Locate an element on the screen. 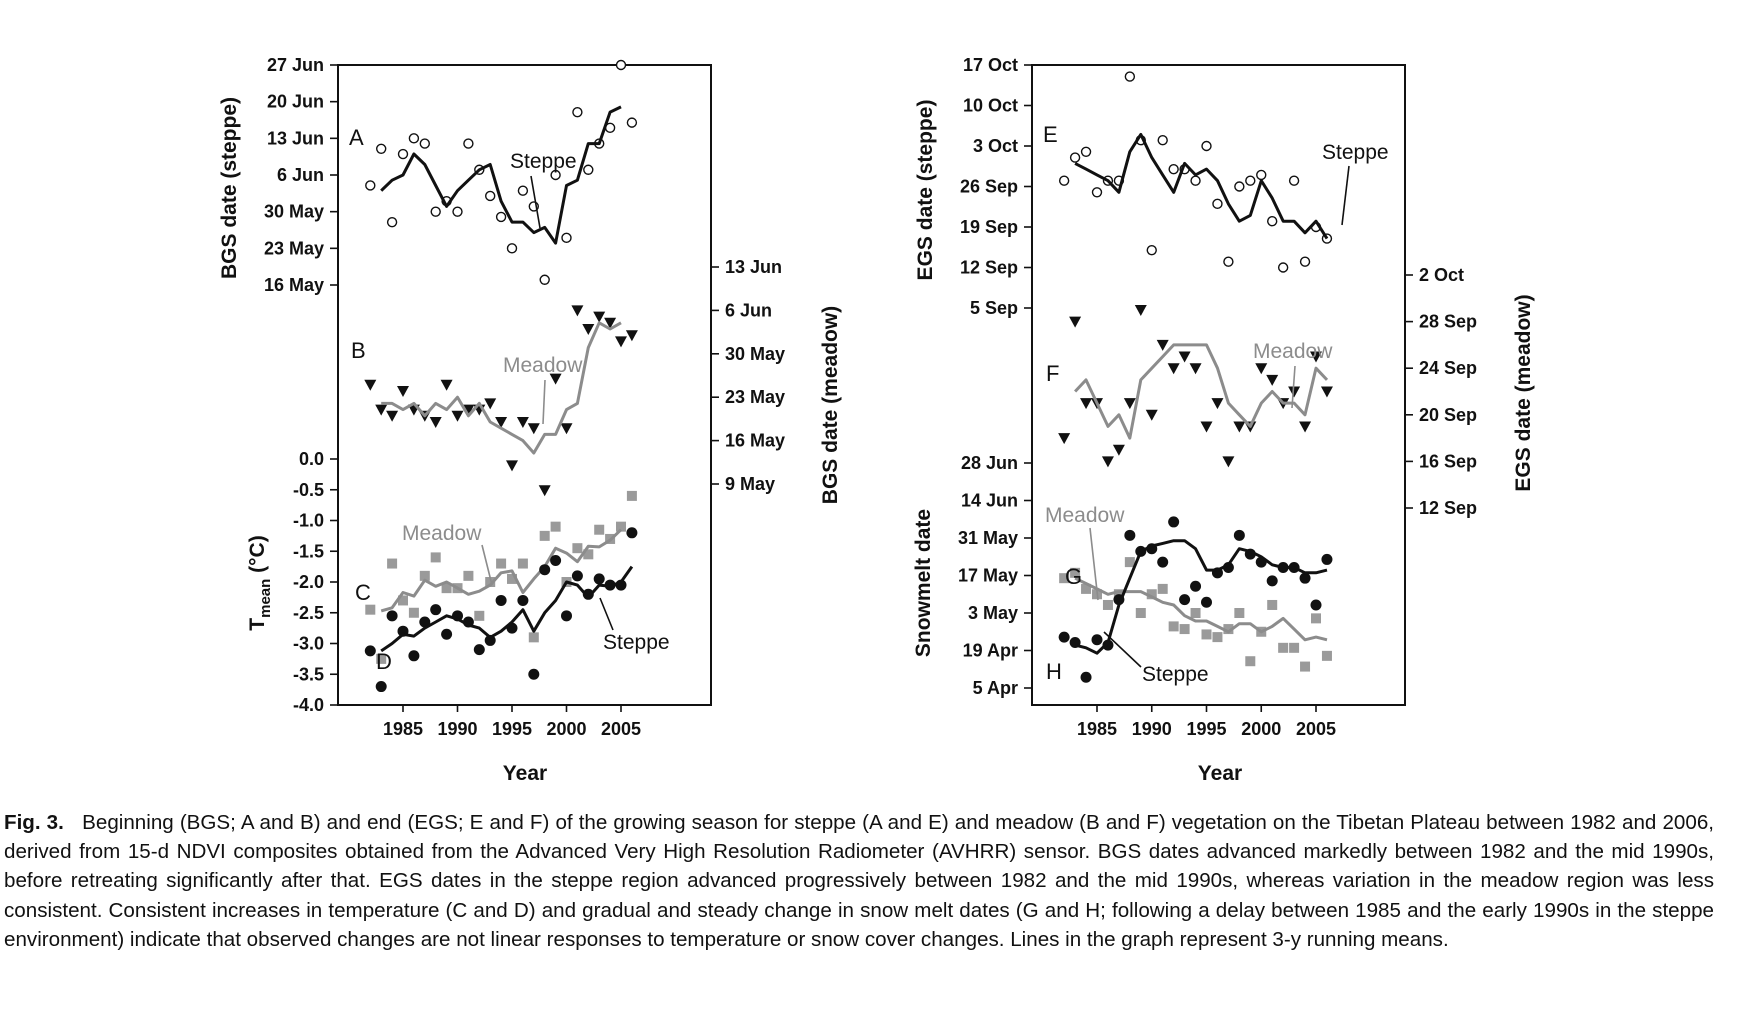 The height and width of the screenshot is (1010, 1740). y-tick-label: -3.5 is located at coordinates (308, 674).